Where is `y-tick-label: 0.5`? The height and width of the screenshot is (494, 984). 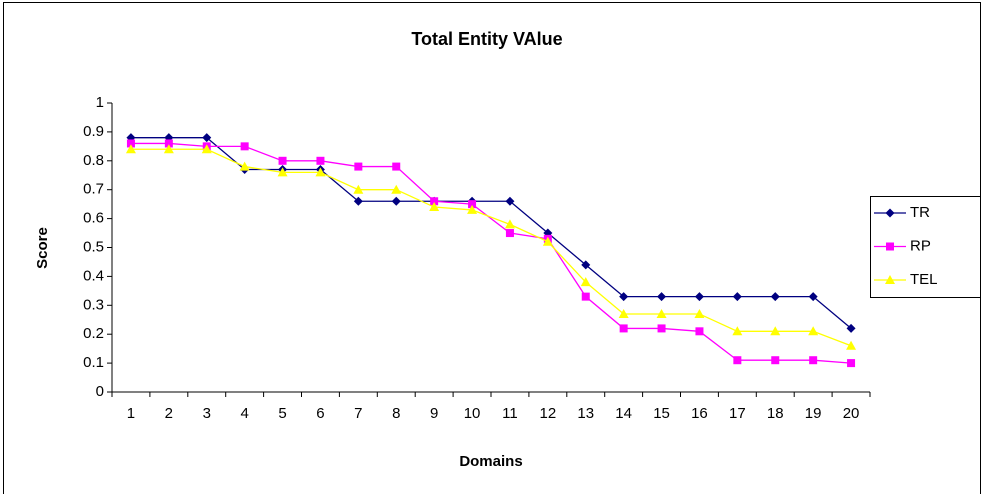 y-tick-label: 0.5 is located at coordinates (93, 246).